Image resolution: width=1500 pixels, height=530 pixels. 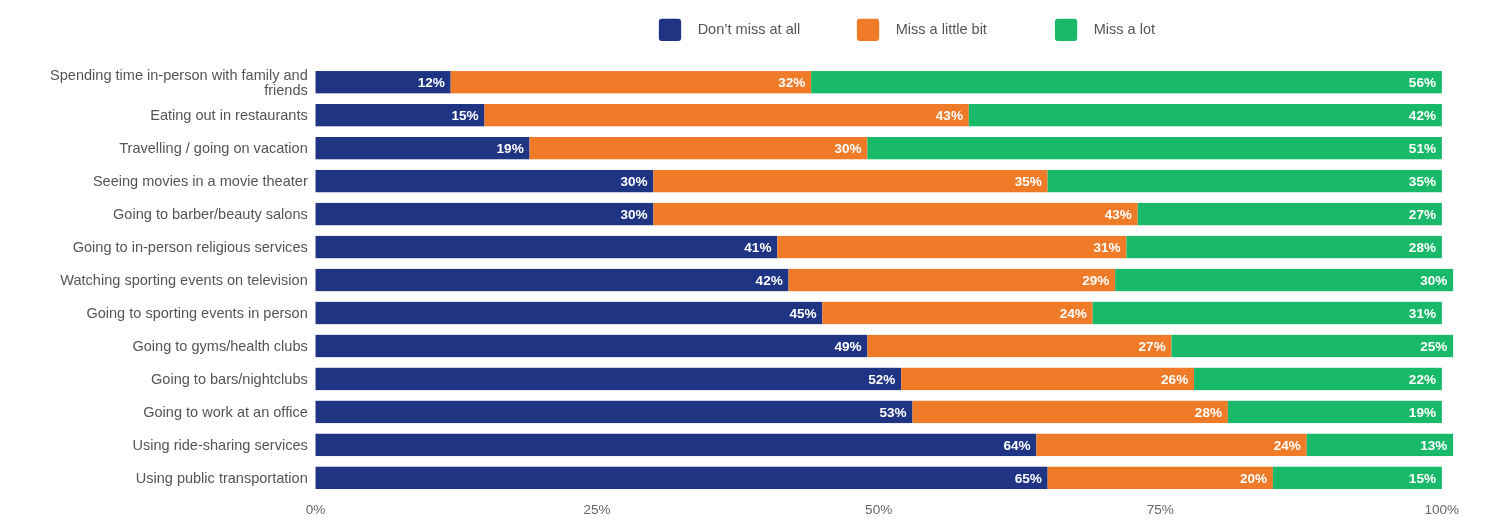 What do you see at coordinates (1434, 346) in the screenshot?
I see `data-label: 25%` at bounding box center [1434, 346].